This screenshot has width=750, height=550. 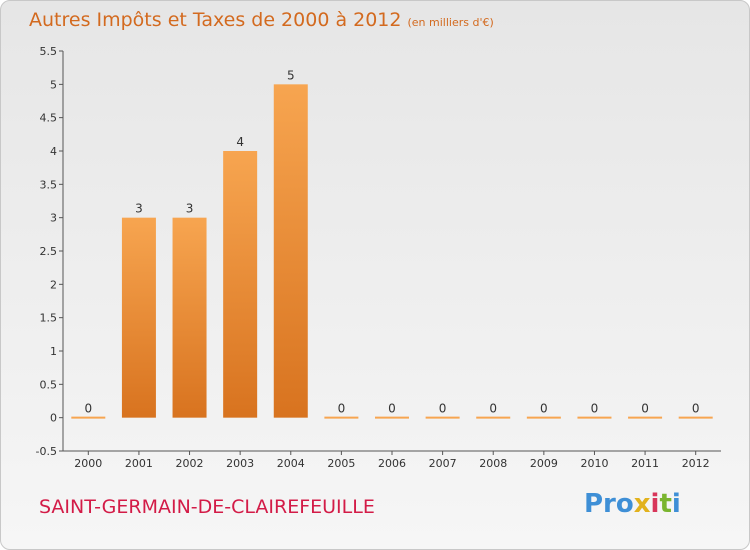 I want to click on data-label-2005: 0, so click(x=342, y=409).